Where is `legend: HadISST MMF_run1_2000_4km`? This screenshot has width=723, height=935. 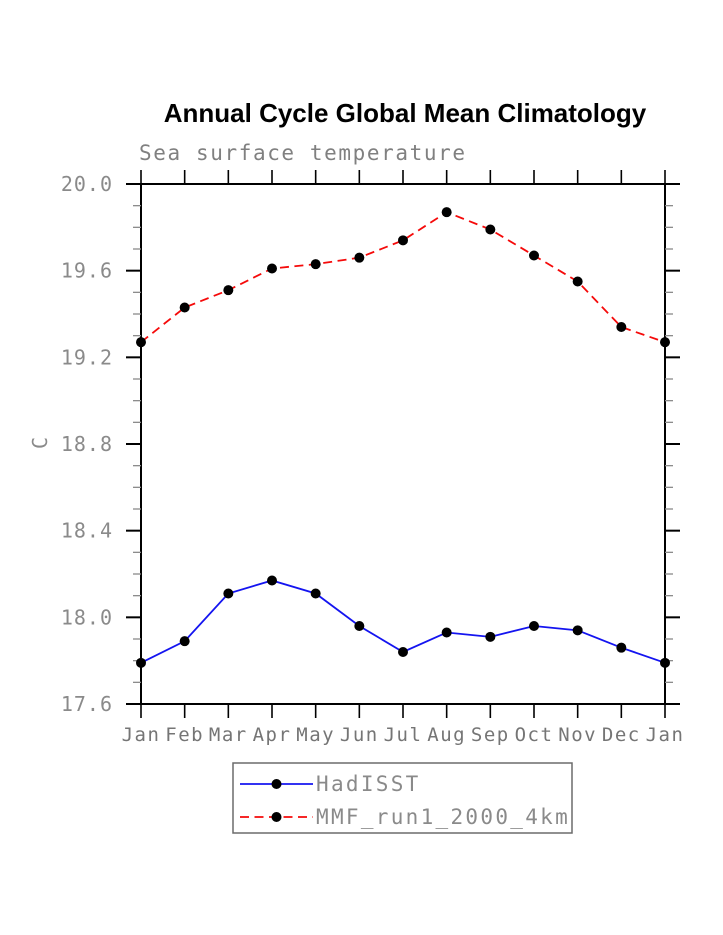 legend: HadISST MMF_run1_2000_4km is located at coordinates (402, 798).